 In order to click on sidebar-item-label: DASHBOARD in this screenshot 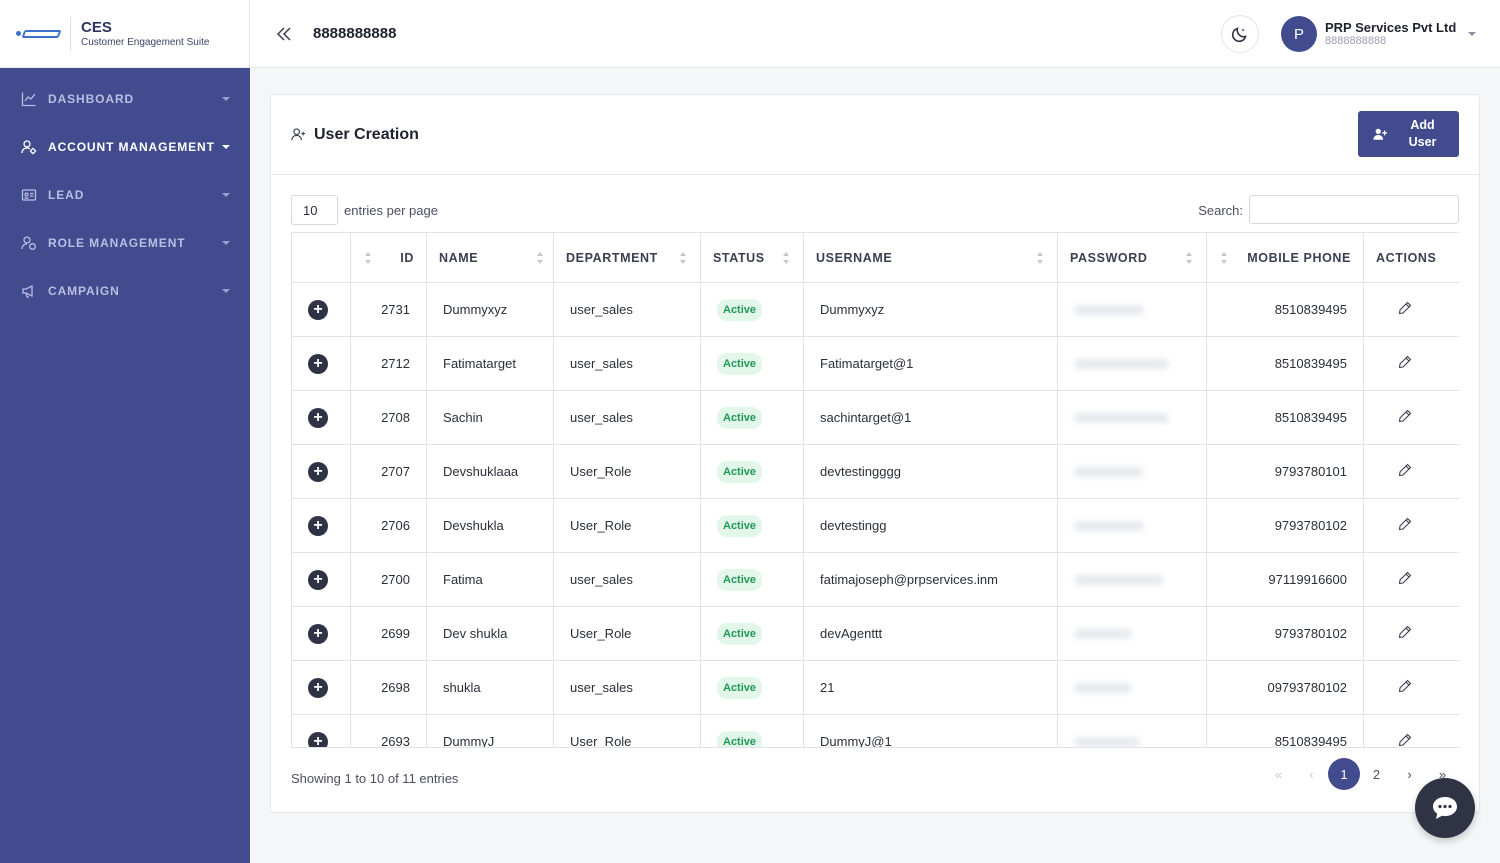, I will do `click(91, 99)`.